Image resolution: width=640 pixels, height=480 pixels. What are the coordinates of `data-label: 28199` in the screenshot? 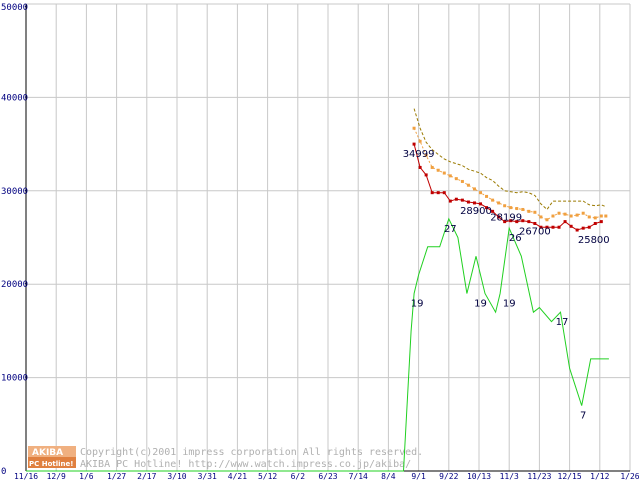 It's located at (506, 218).